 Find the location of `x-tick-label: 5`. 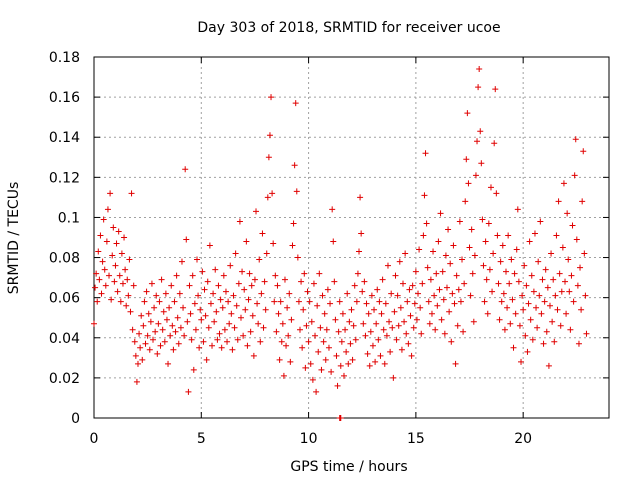

x-tick-label: 5 is located at coordinates (201, 439).